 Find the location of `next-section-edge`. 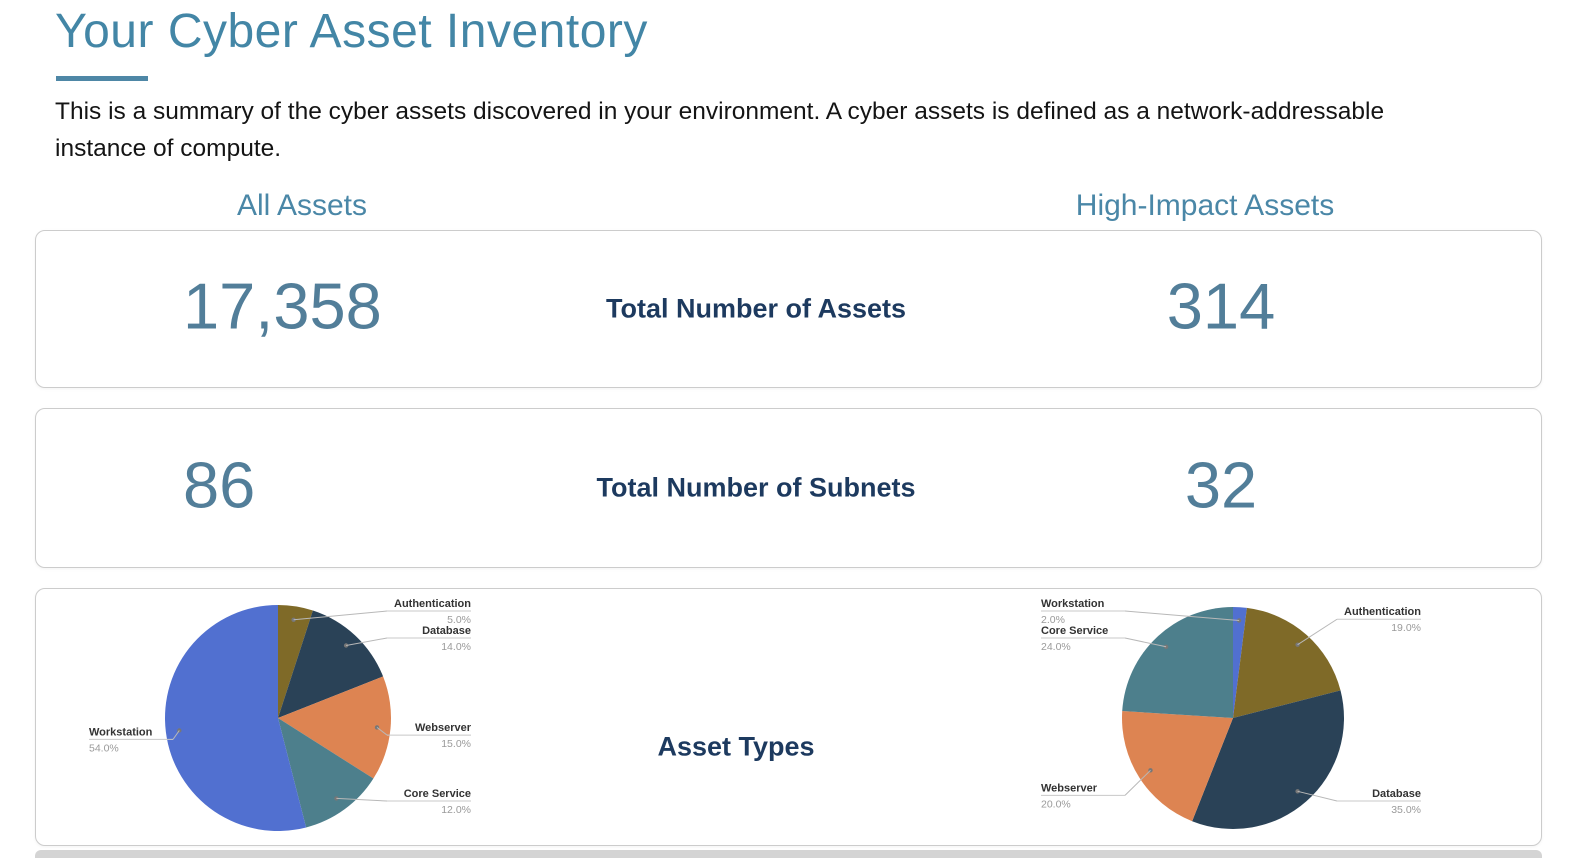

next-section-edge is located at coordinates (788, 854).